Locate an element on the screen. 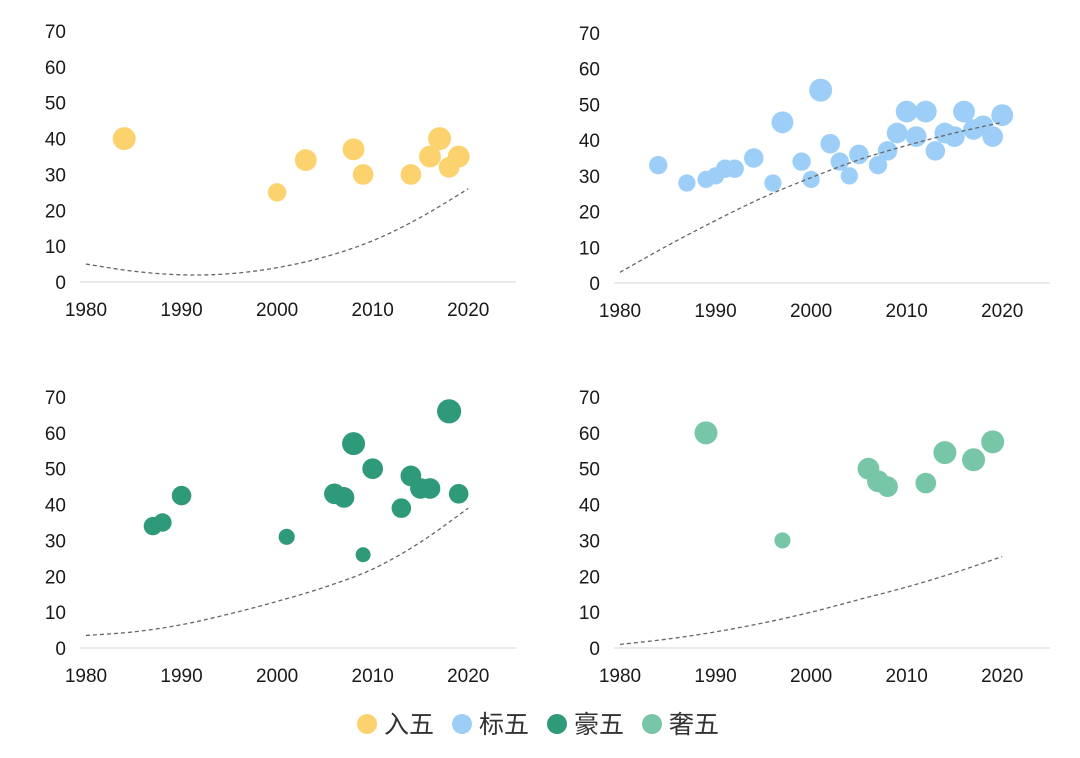 This screenshot has width=1080, height=758. legend-item-luxury: 豪五 is located at coordinates (585, 724).